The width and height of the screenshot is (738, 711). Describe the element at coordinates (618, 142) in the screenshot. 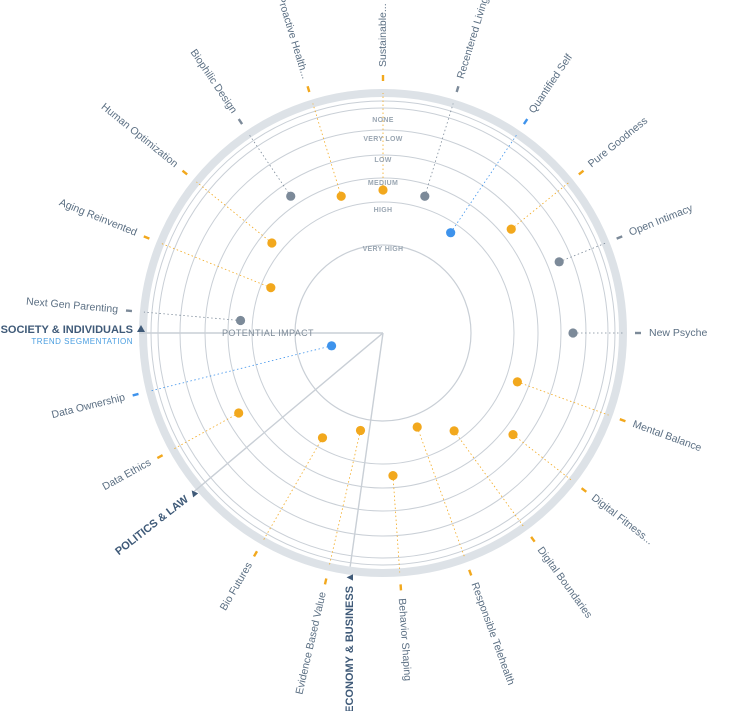

I see `trend-label: Pure Goodness` at that location.